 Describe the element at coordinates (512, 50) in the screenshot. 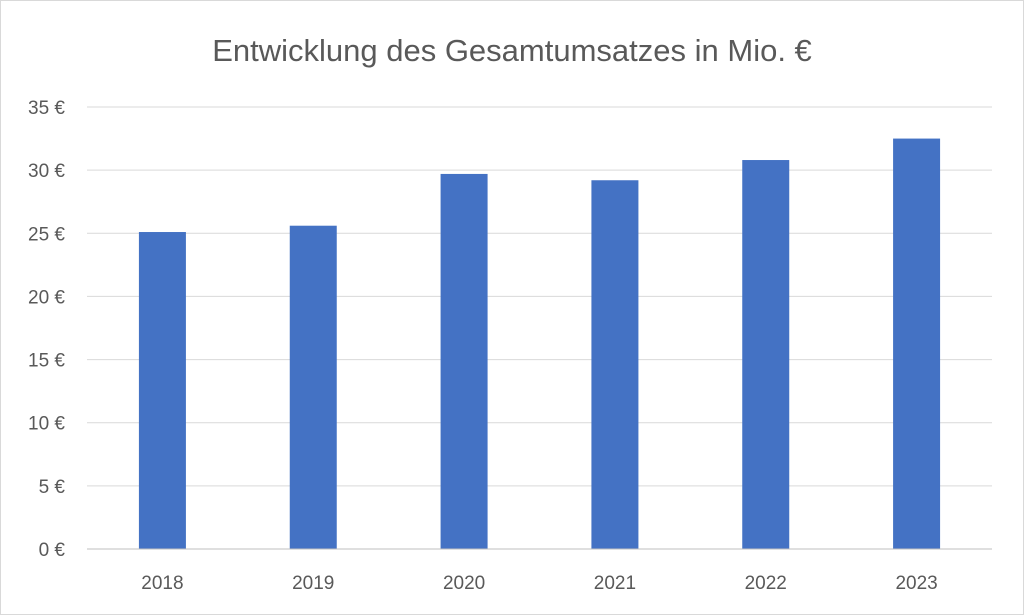

I see `chart-title: Entwicklung des Gesamtumsatzes in Mio. €` at that location.